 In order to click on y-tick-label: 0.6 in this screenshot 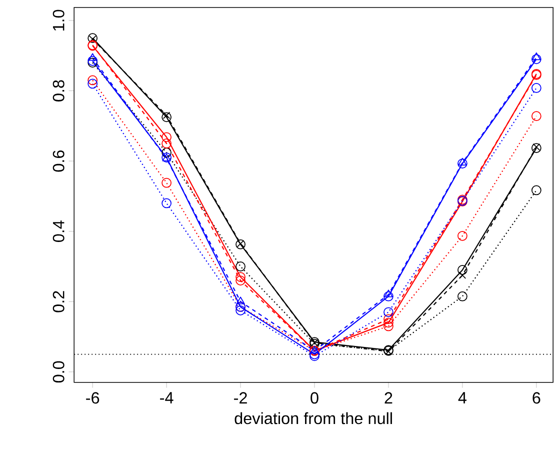, I will do `click(58, 161)`.